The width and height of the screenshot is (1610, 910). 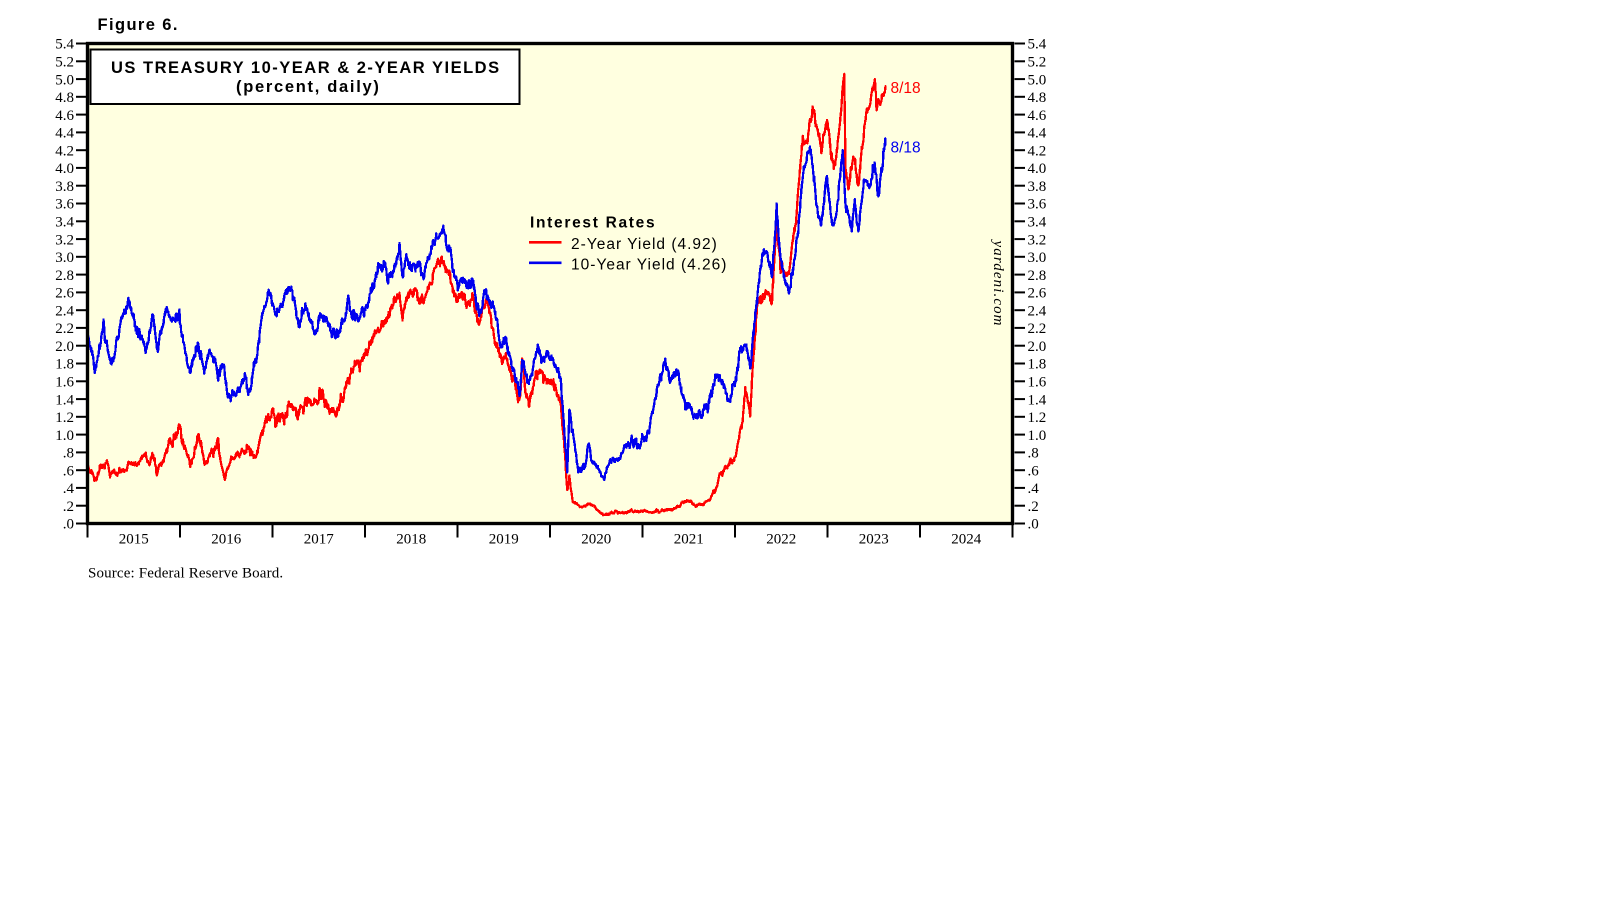 What do you see at coordinates (308, 87) in the screenshot?
I see `svg-text: (percent, daily)` at bounding box center [308, 87].